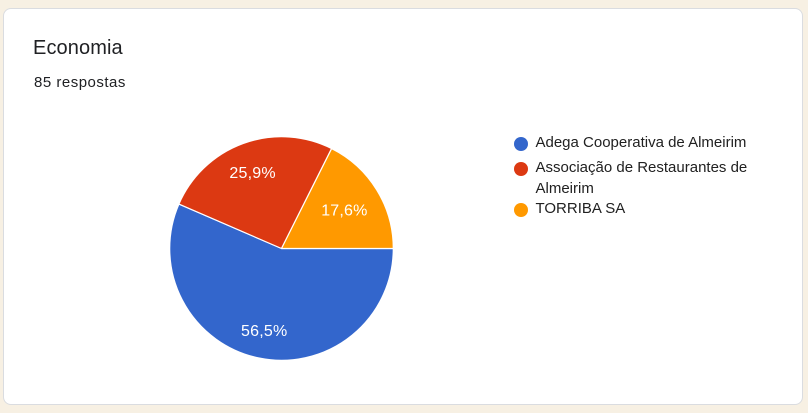 Image resolution: width=808 pixels, height=413 pixels. What do you see at coordinates (264, 331) in the screenshot?
I see `svg-text: 56,5%` at bounding box center [264, 331].